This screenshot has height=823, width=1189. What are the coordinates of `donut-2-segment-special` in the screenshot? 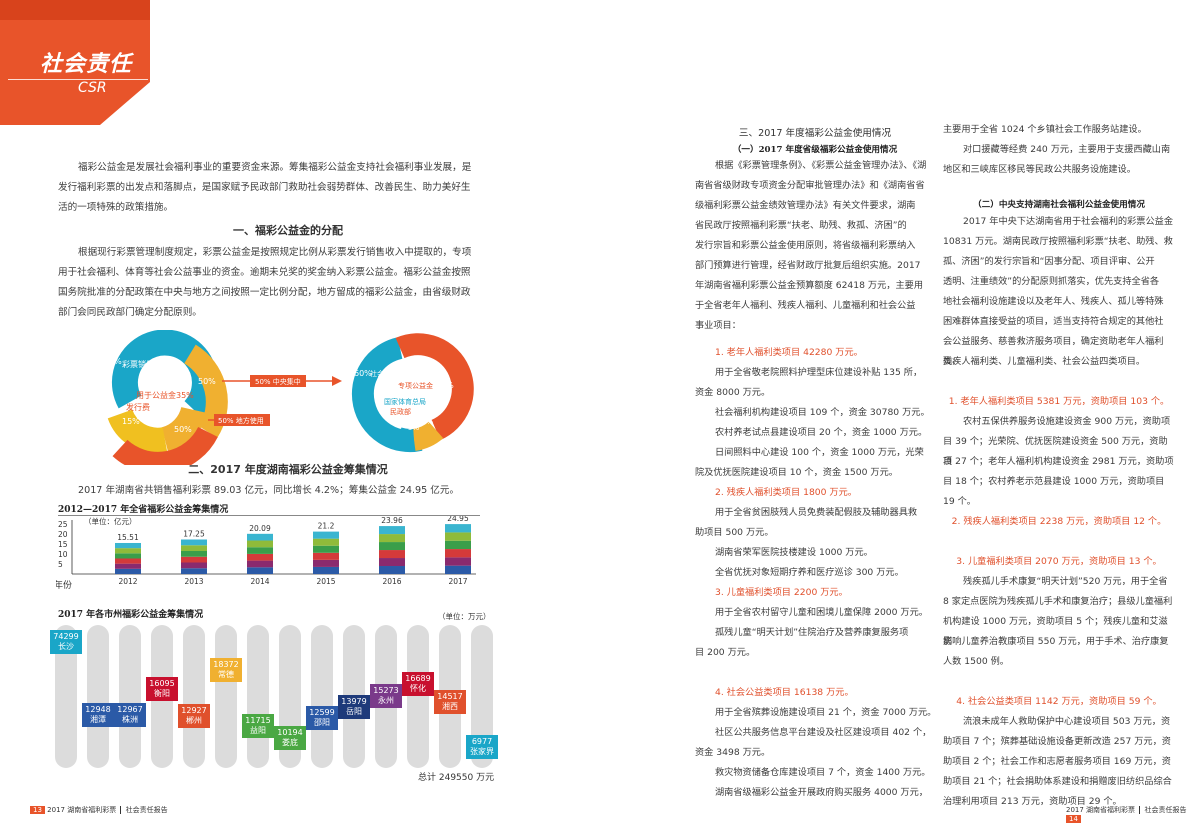 It's located at (434, 387).